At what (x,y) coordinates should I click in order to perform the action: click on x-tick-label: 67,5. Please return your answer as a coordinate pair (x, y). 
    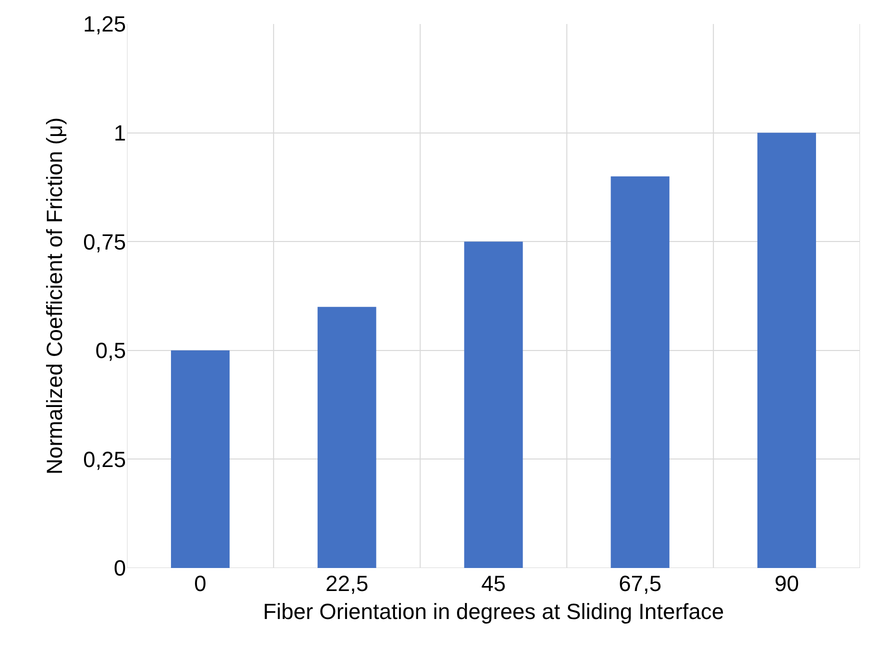
    Looking at the image, I should click on (640, 583).